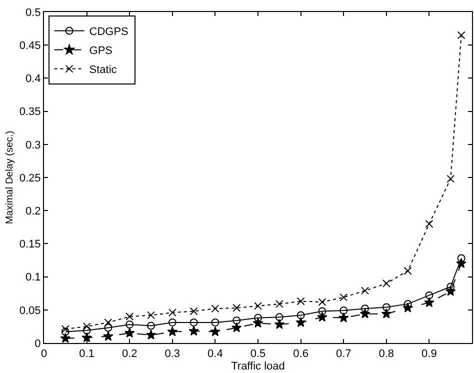 The height and width of the screenshot is (373, 474). What do you see at coordinates (258, 366) in the screenshot?
I see `x-axis-title: Traffic load` at bounding box center [258, 366].